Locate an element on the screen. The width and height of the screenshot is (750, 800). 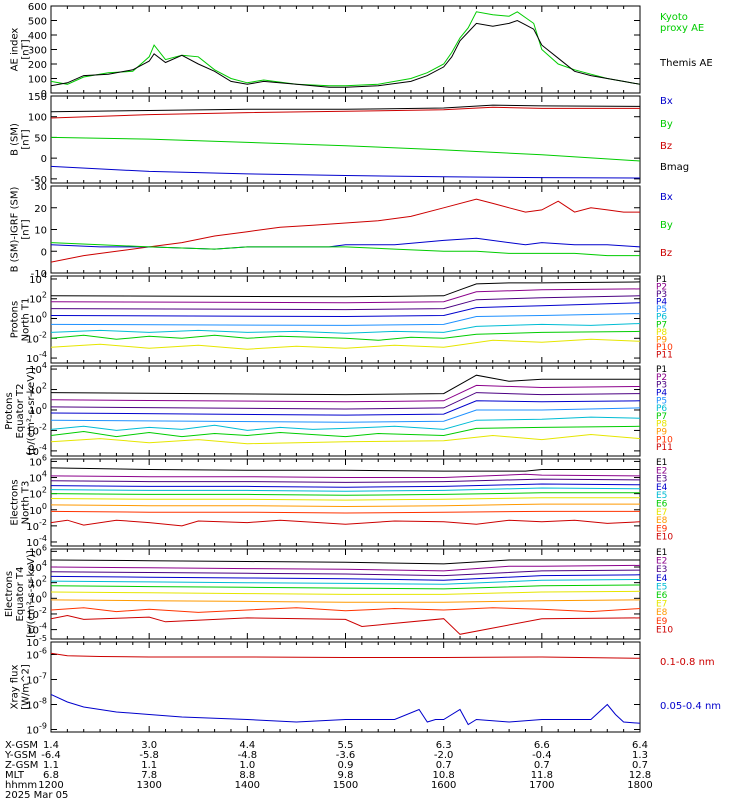
series-line-0-1-0-8-nm is located at coordinates (345, 655).